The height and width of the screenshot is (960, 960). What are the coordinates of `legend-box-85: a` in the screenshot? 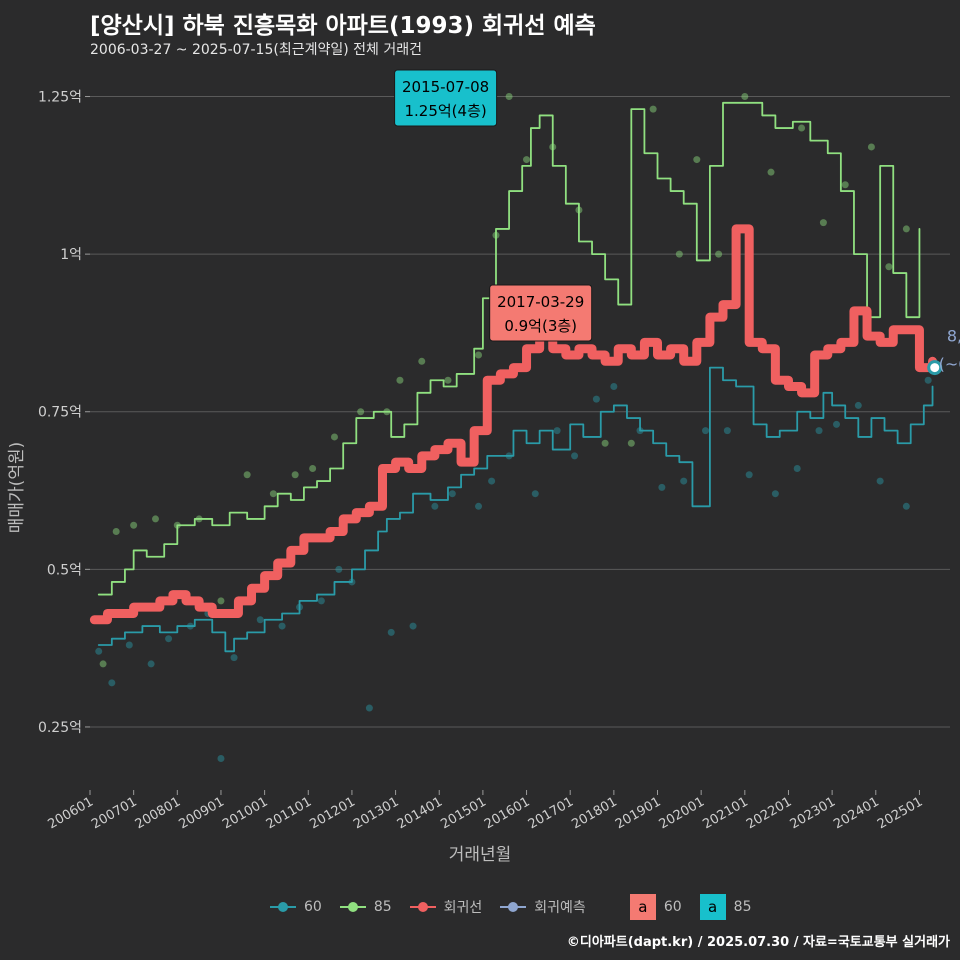 It's located at (712, 907).